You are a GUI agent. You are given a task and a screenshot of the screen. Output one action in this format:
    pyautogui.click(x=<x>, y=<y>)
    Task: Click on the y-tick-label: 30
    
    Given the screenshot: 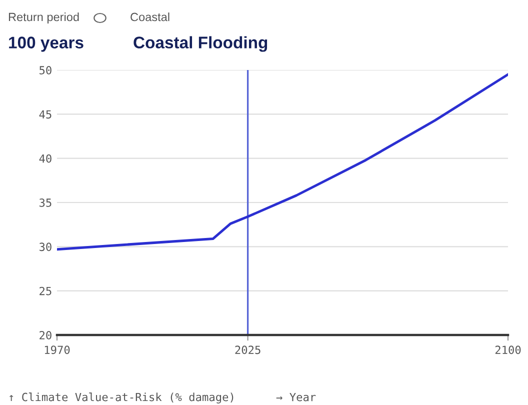 What is the action you would take?
    pyautogui.click(x=46, y=247)
    